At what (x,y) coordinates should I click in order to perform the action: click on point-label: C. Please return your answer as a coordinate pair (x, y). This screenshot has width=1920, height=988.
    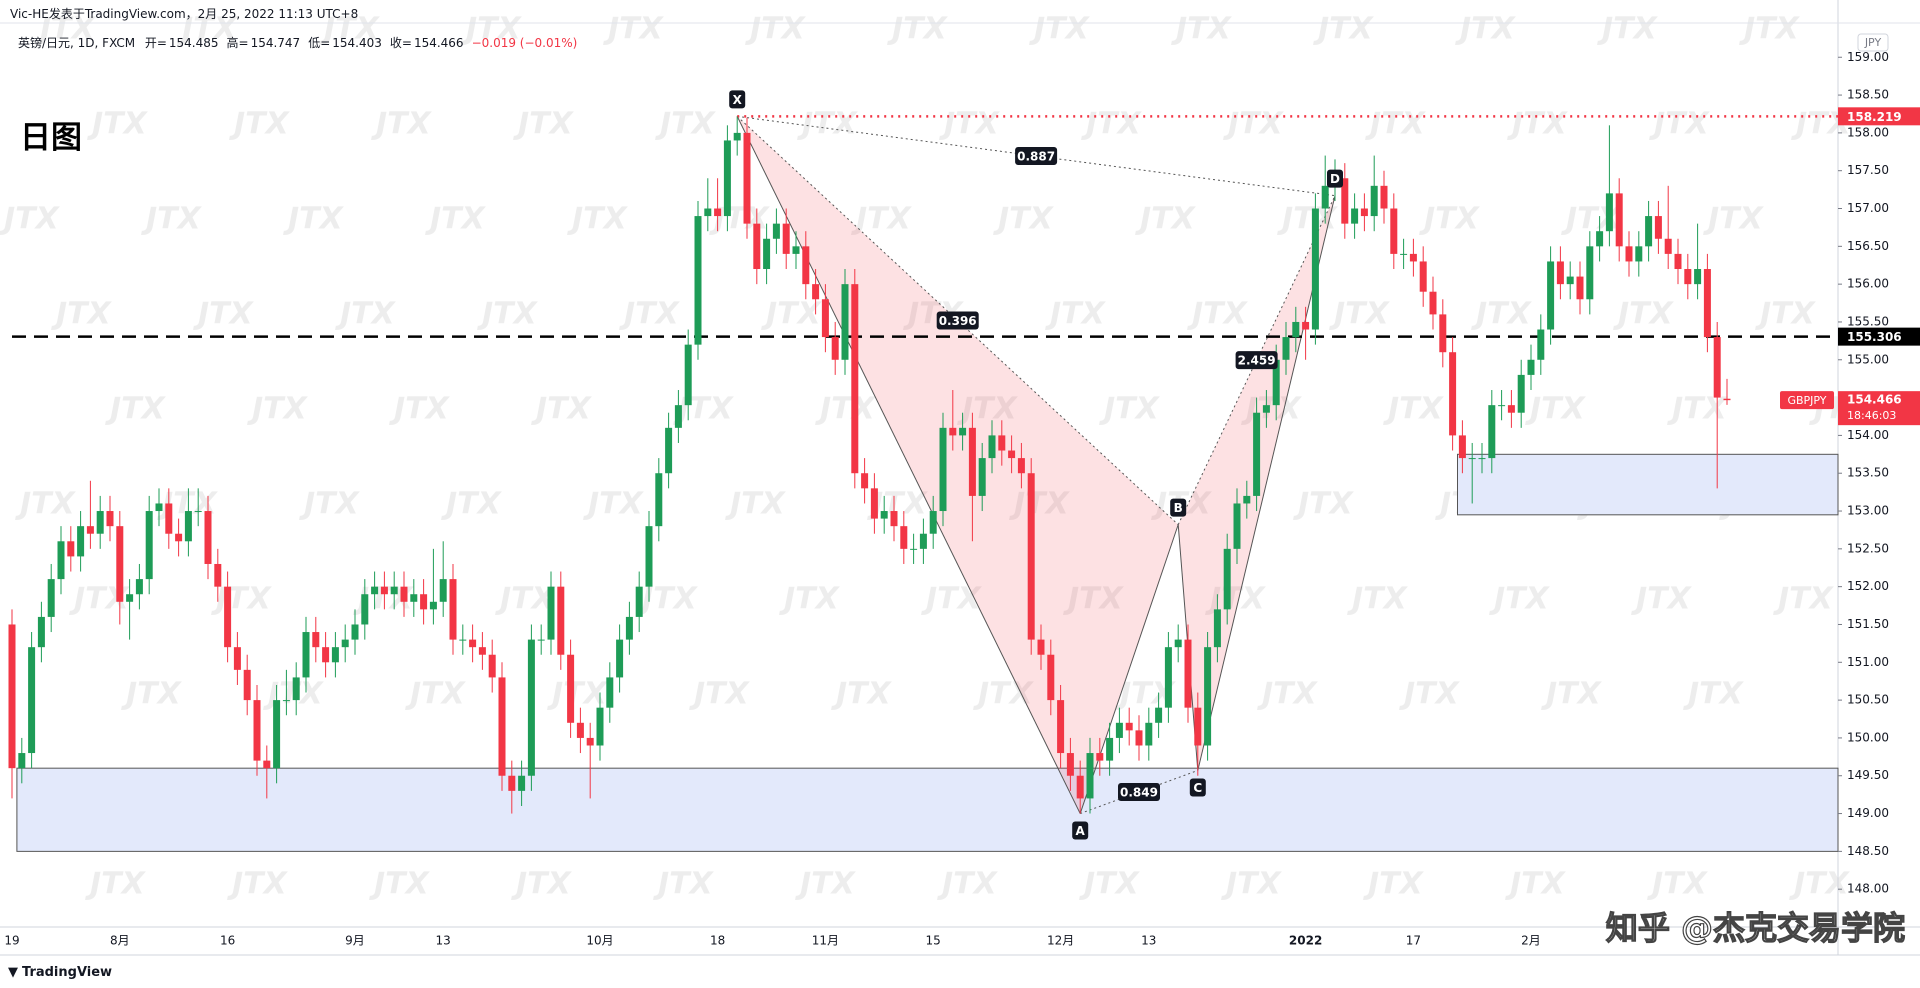
    Looking at the image, I should click on (1197, 788).